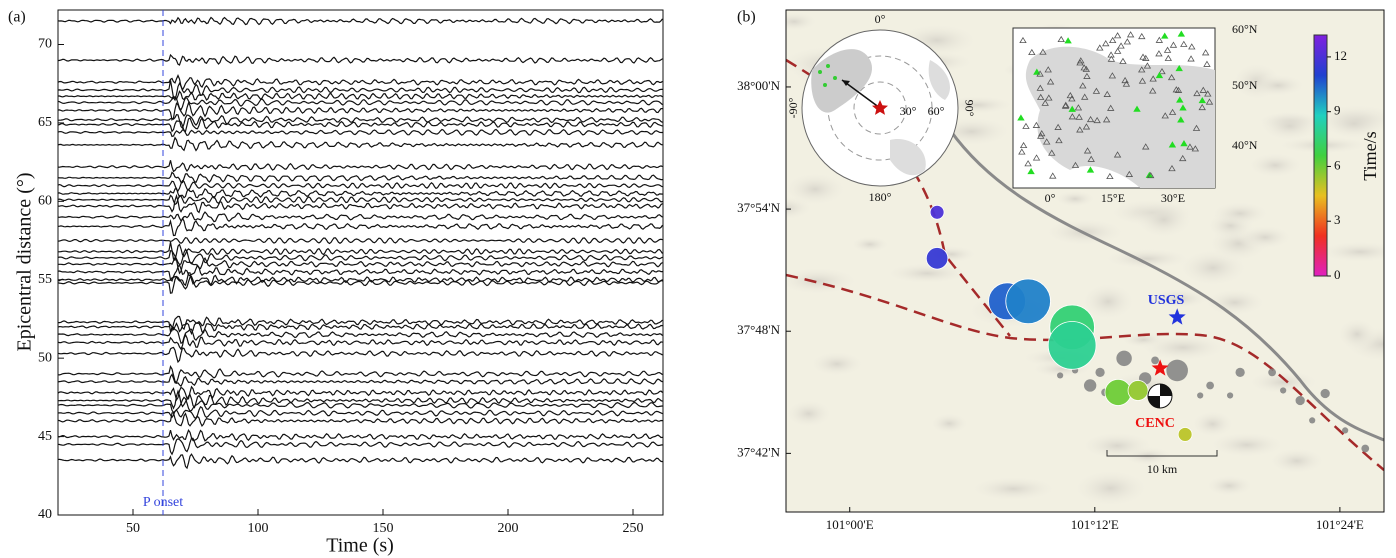  I want to click on colorbar-tick-label: 3, so click(1337, 219).